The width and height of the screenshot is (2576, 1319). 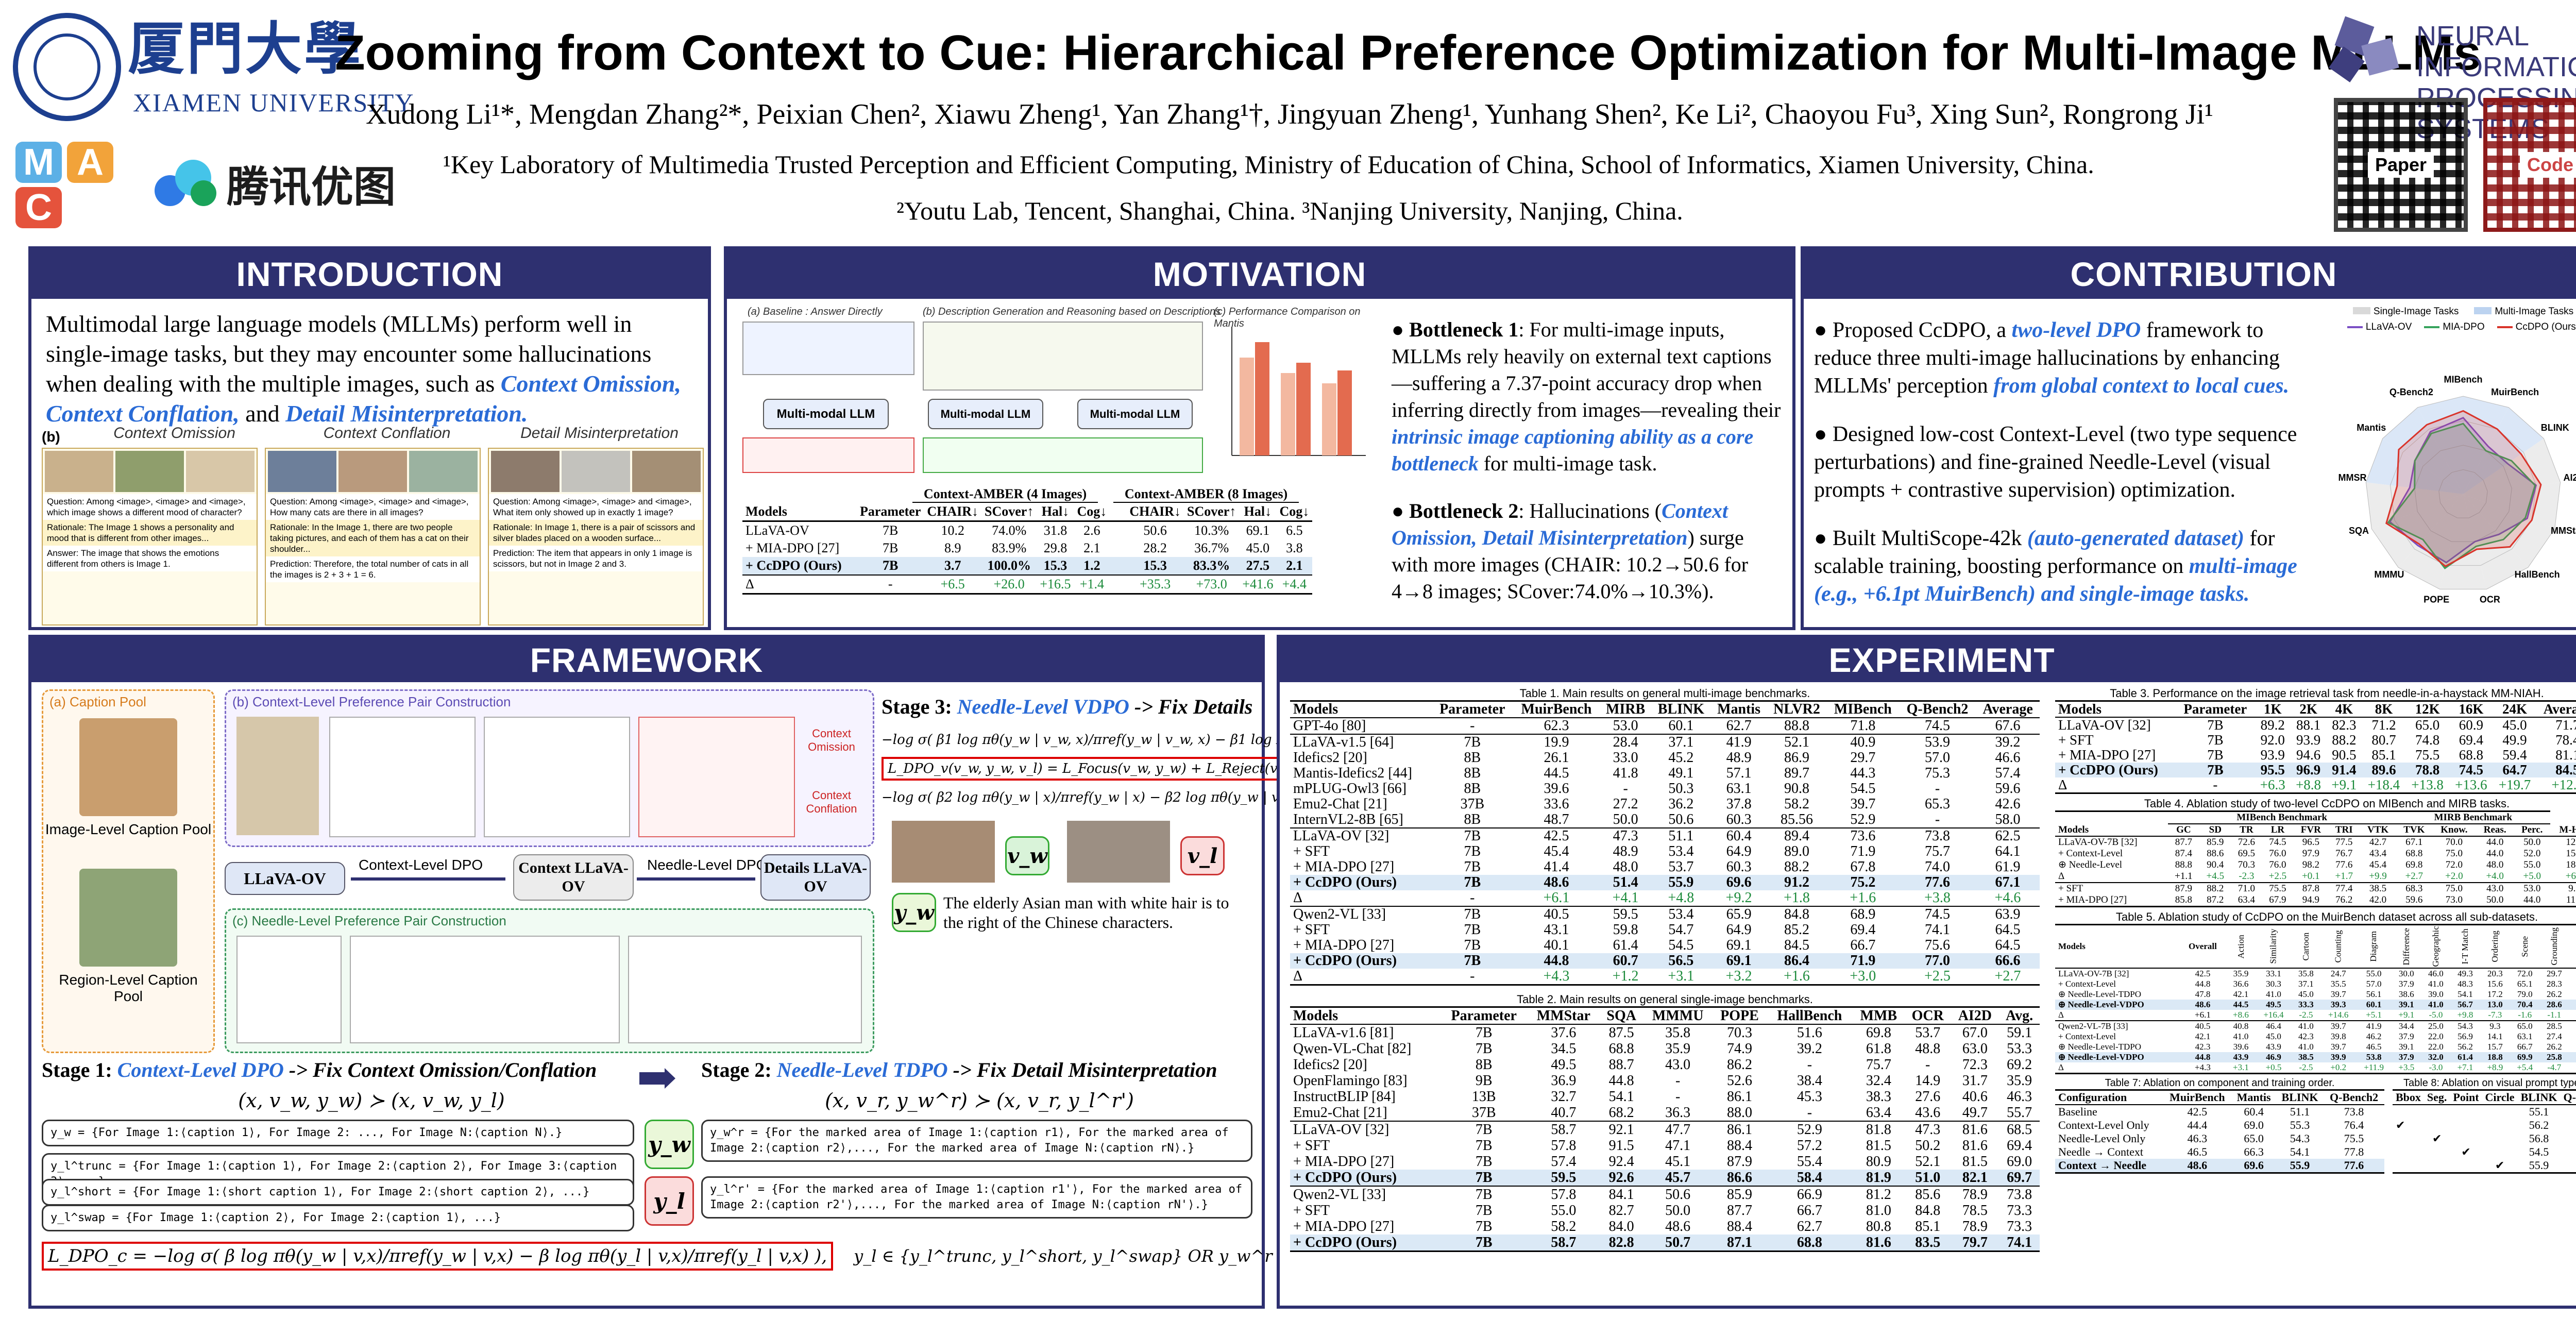 I want to click on table-cell: + Context-Level, so click(x=2090, y=853).